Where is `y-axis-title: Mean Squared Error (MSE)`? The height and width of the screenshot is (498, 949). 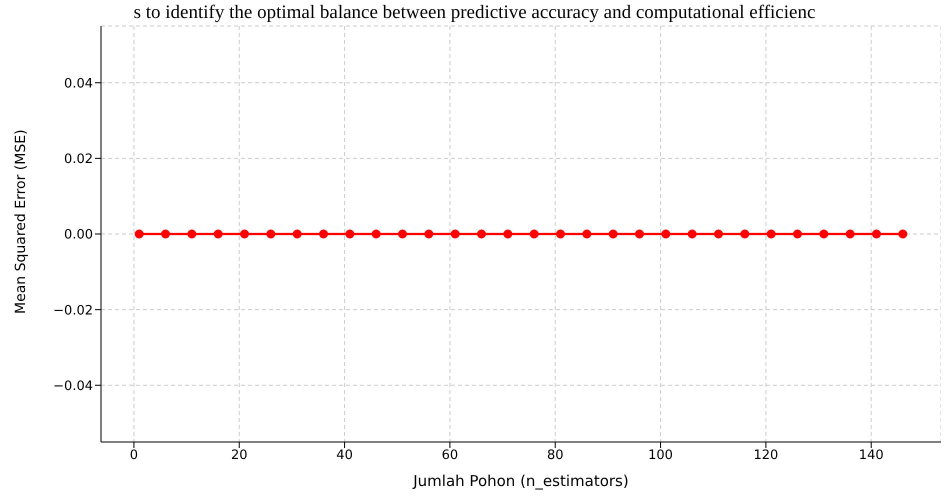 y-axis-title: Mean Squared Error (MSE) is located at coordinates (20, 221).